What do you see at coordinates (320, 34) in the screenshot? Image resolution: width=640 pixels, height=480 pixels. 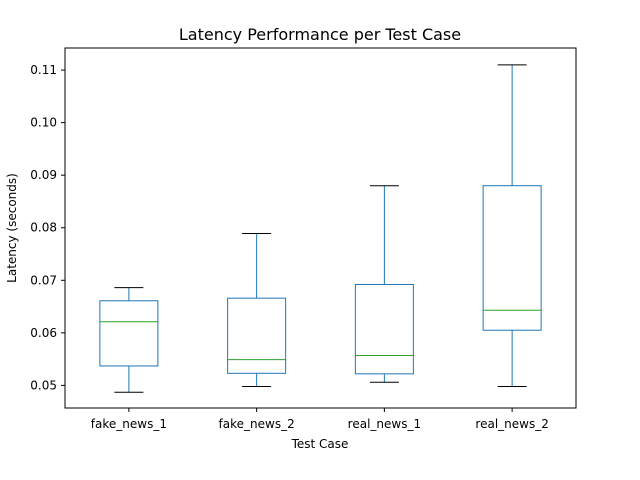 I see `chart-title: Latency Performance per Test Case` at bounding box center [320, 34].